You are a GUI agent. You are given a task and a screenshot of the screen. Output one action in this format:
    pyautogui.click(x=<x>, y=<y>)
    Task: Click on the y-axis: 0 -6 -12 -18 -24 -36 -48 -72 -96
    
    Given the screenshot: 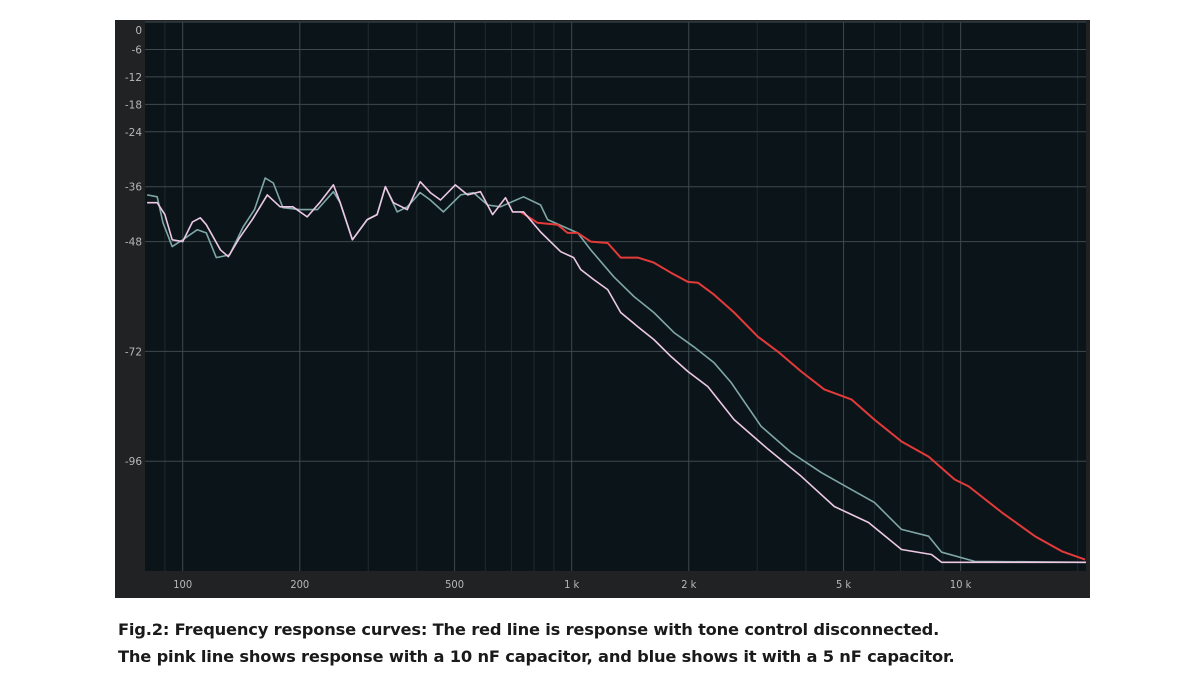 What is the action you would take?
    pyautogui.click(x=133, y=246)
    